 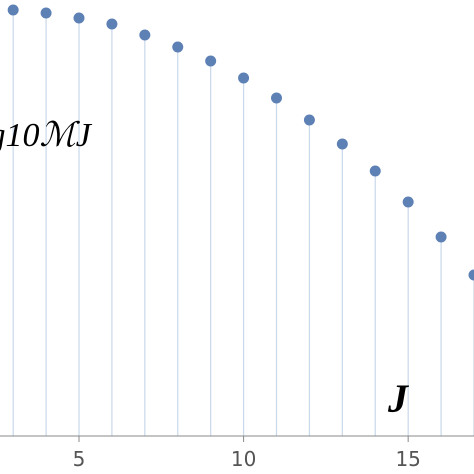 I want to click on ticks: 5 10 15, so click(x=247, y=453).